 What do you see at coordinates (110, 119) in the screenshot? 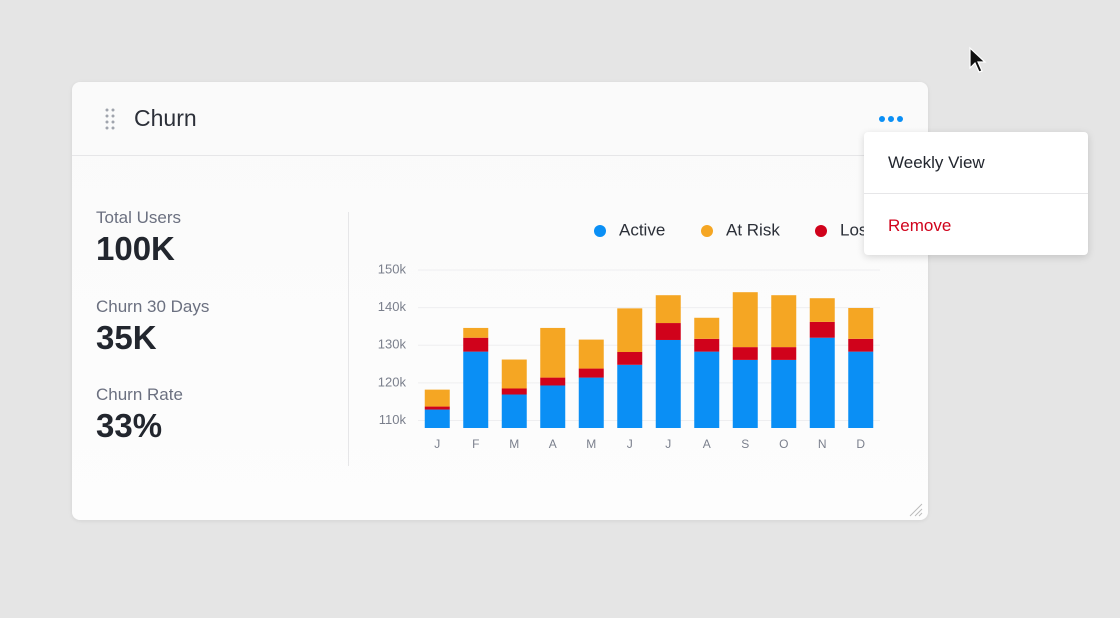
I see `drag-handle` at bounding box center [110, 119].